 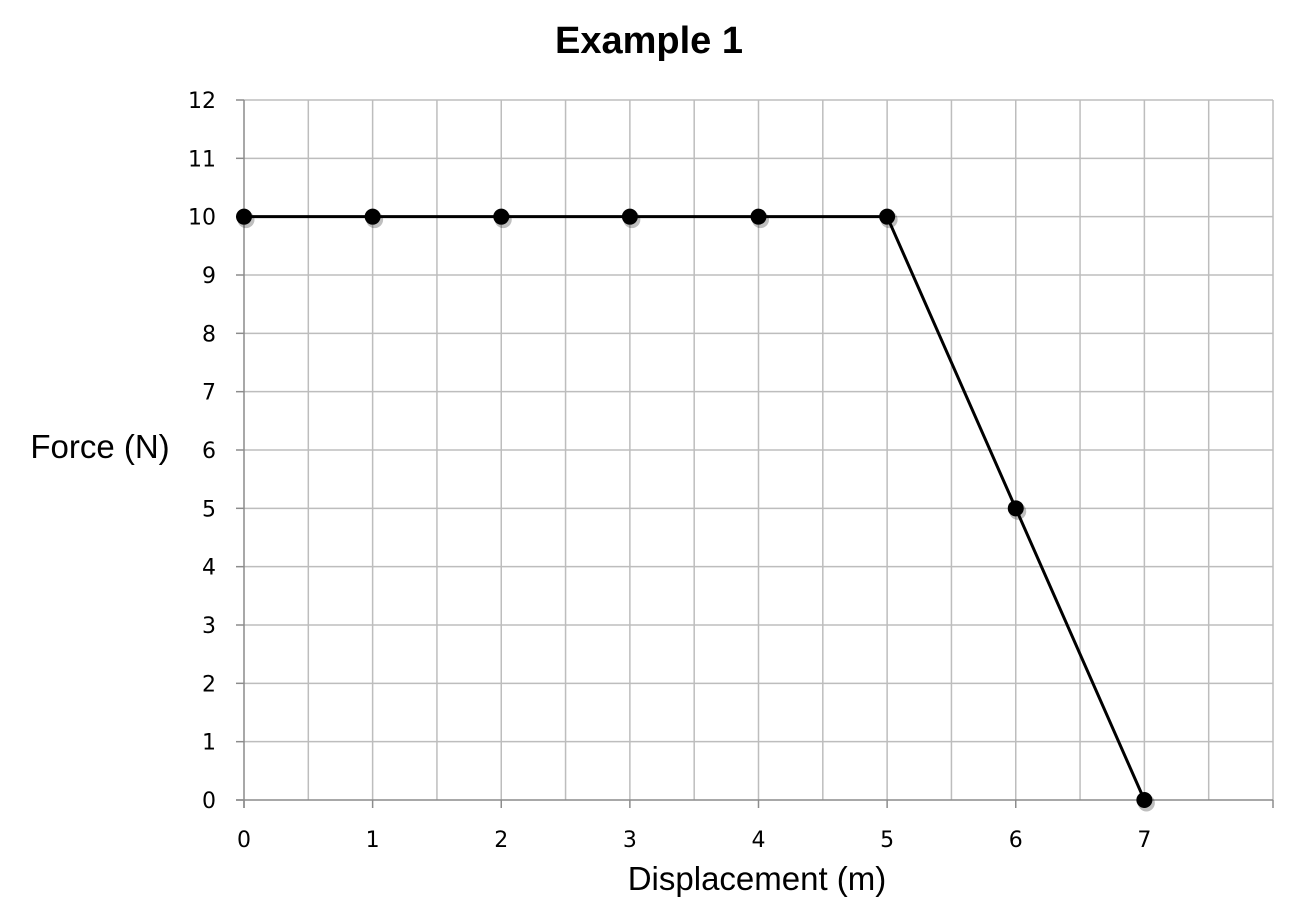 I want to click on y-tick-label: 10, so click(x=202, y=218).